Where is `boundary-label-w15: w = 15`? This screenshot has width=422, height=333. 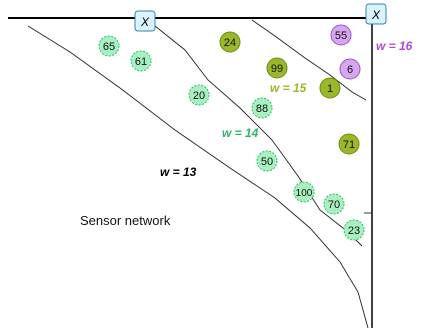
boundary-label-w15: w = 15 is located at coordinates (288, 88).